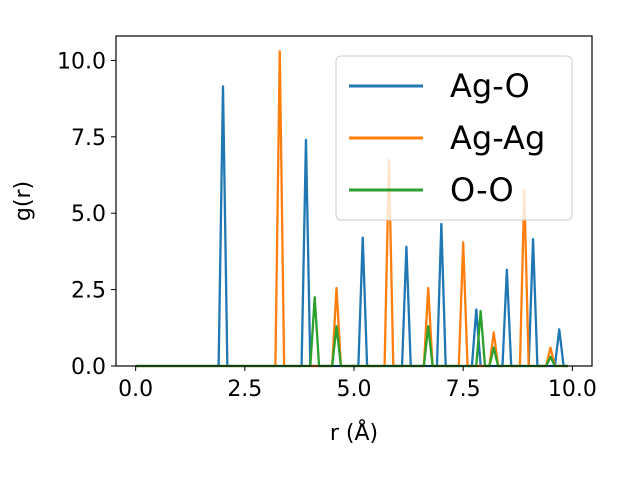 The height and width of the screenshot is (480, 640). I want to click on x-tick-label: 7.5, so click(463, 389).